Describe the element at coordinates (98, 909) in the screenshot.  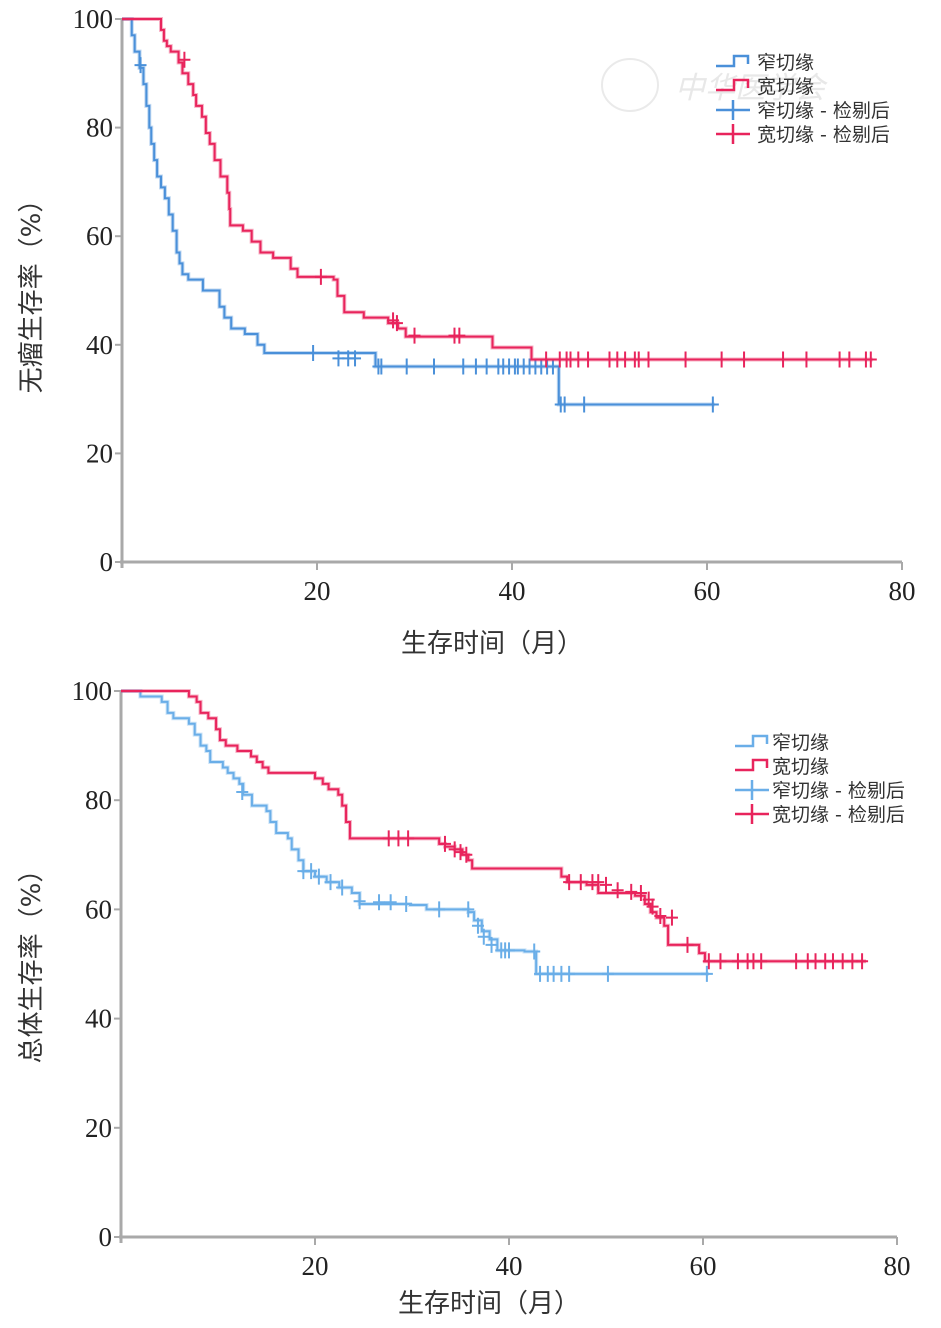
I see `y-tick-label: 60` at that location.